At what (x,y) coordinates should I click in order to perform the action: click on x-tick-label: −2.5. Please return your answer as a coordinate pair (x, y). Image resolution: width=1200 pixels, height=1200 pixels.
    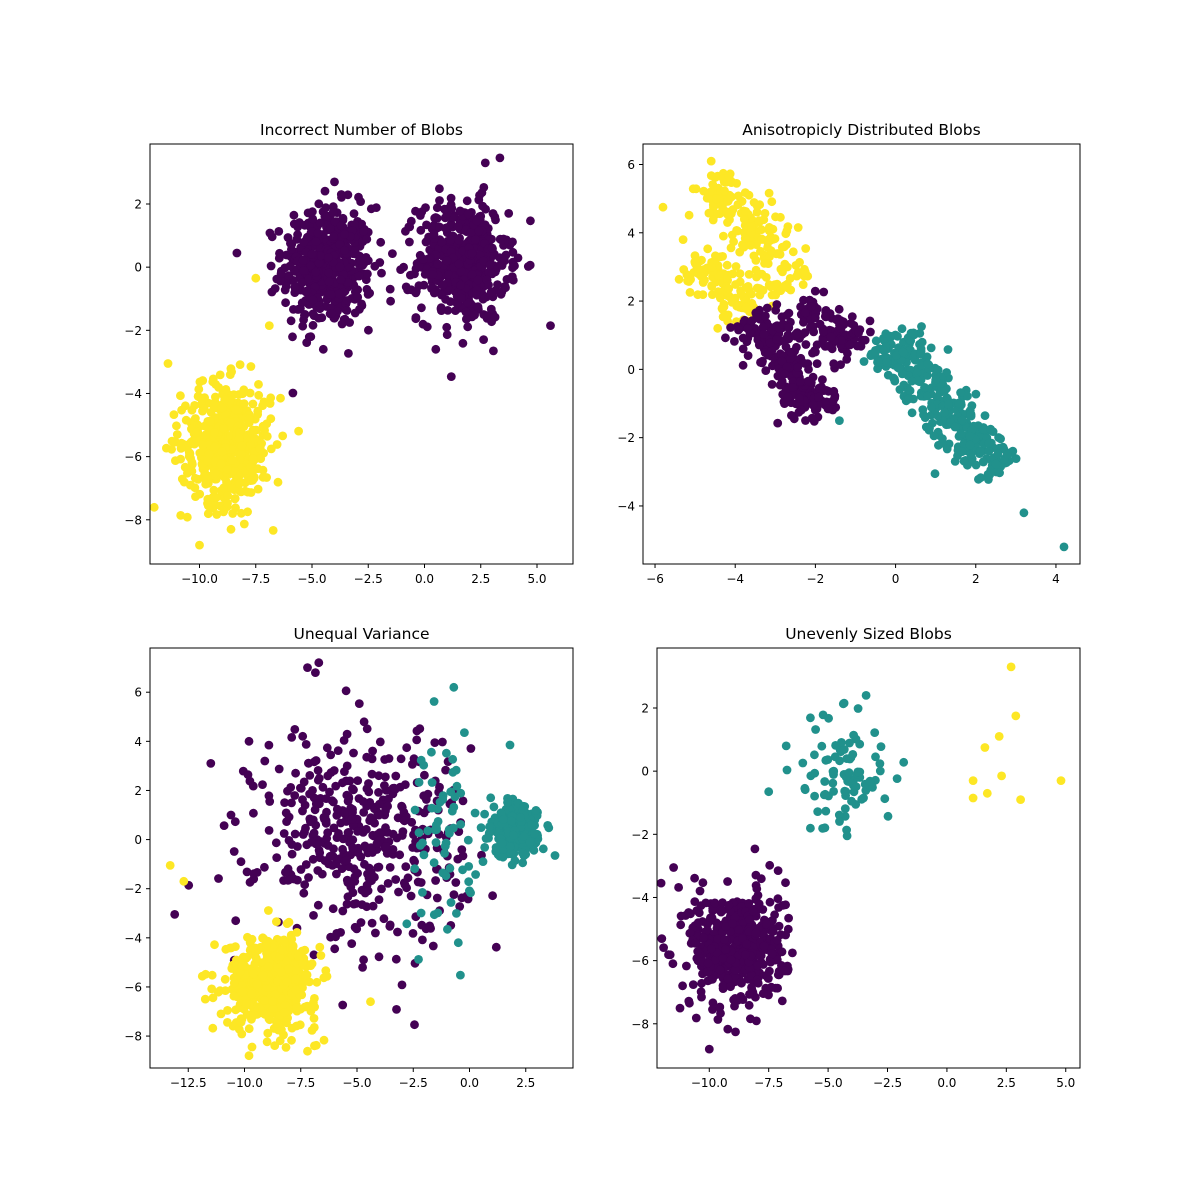
    Looking at the image, I should click on (413, 1083).